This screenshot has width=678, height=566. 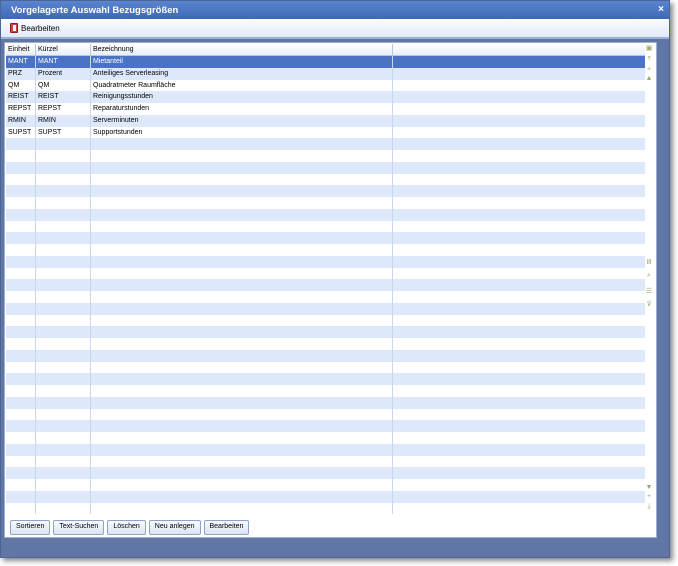 I want to click on column-header-bezeichnung: Bezeichnung, so click(x=242, y=50).